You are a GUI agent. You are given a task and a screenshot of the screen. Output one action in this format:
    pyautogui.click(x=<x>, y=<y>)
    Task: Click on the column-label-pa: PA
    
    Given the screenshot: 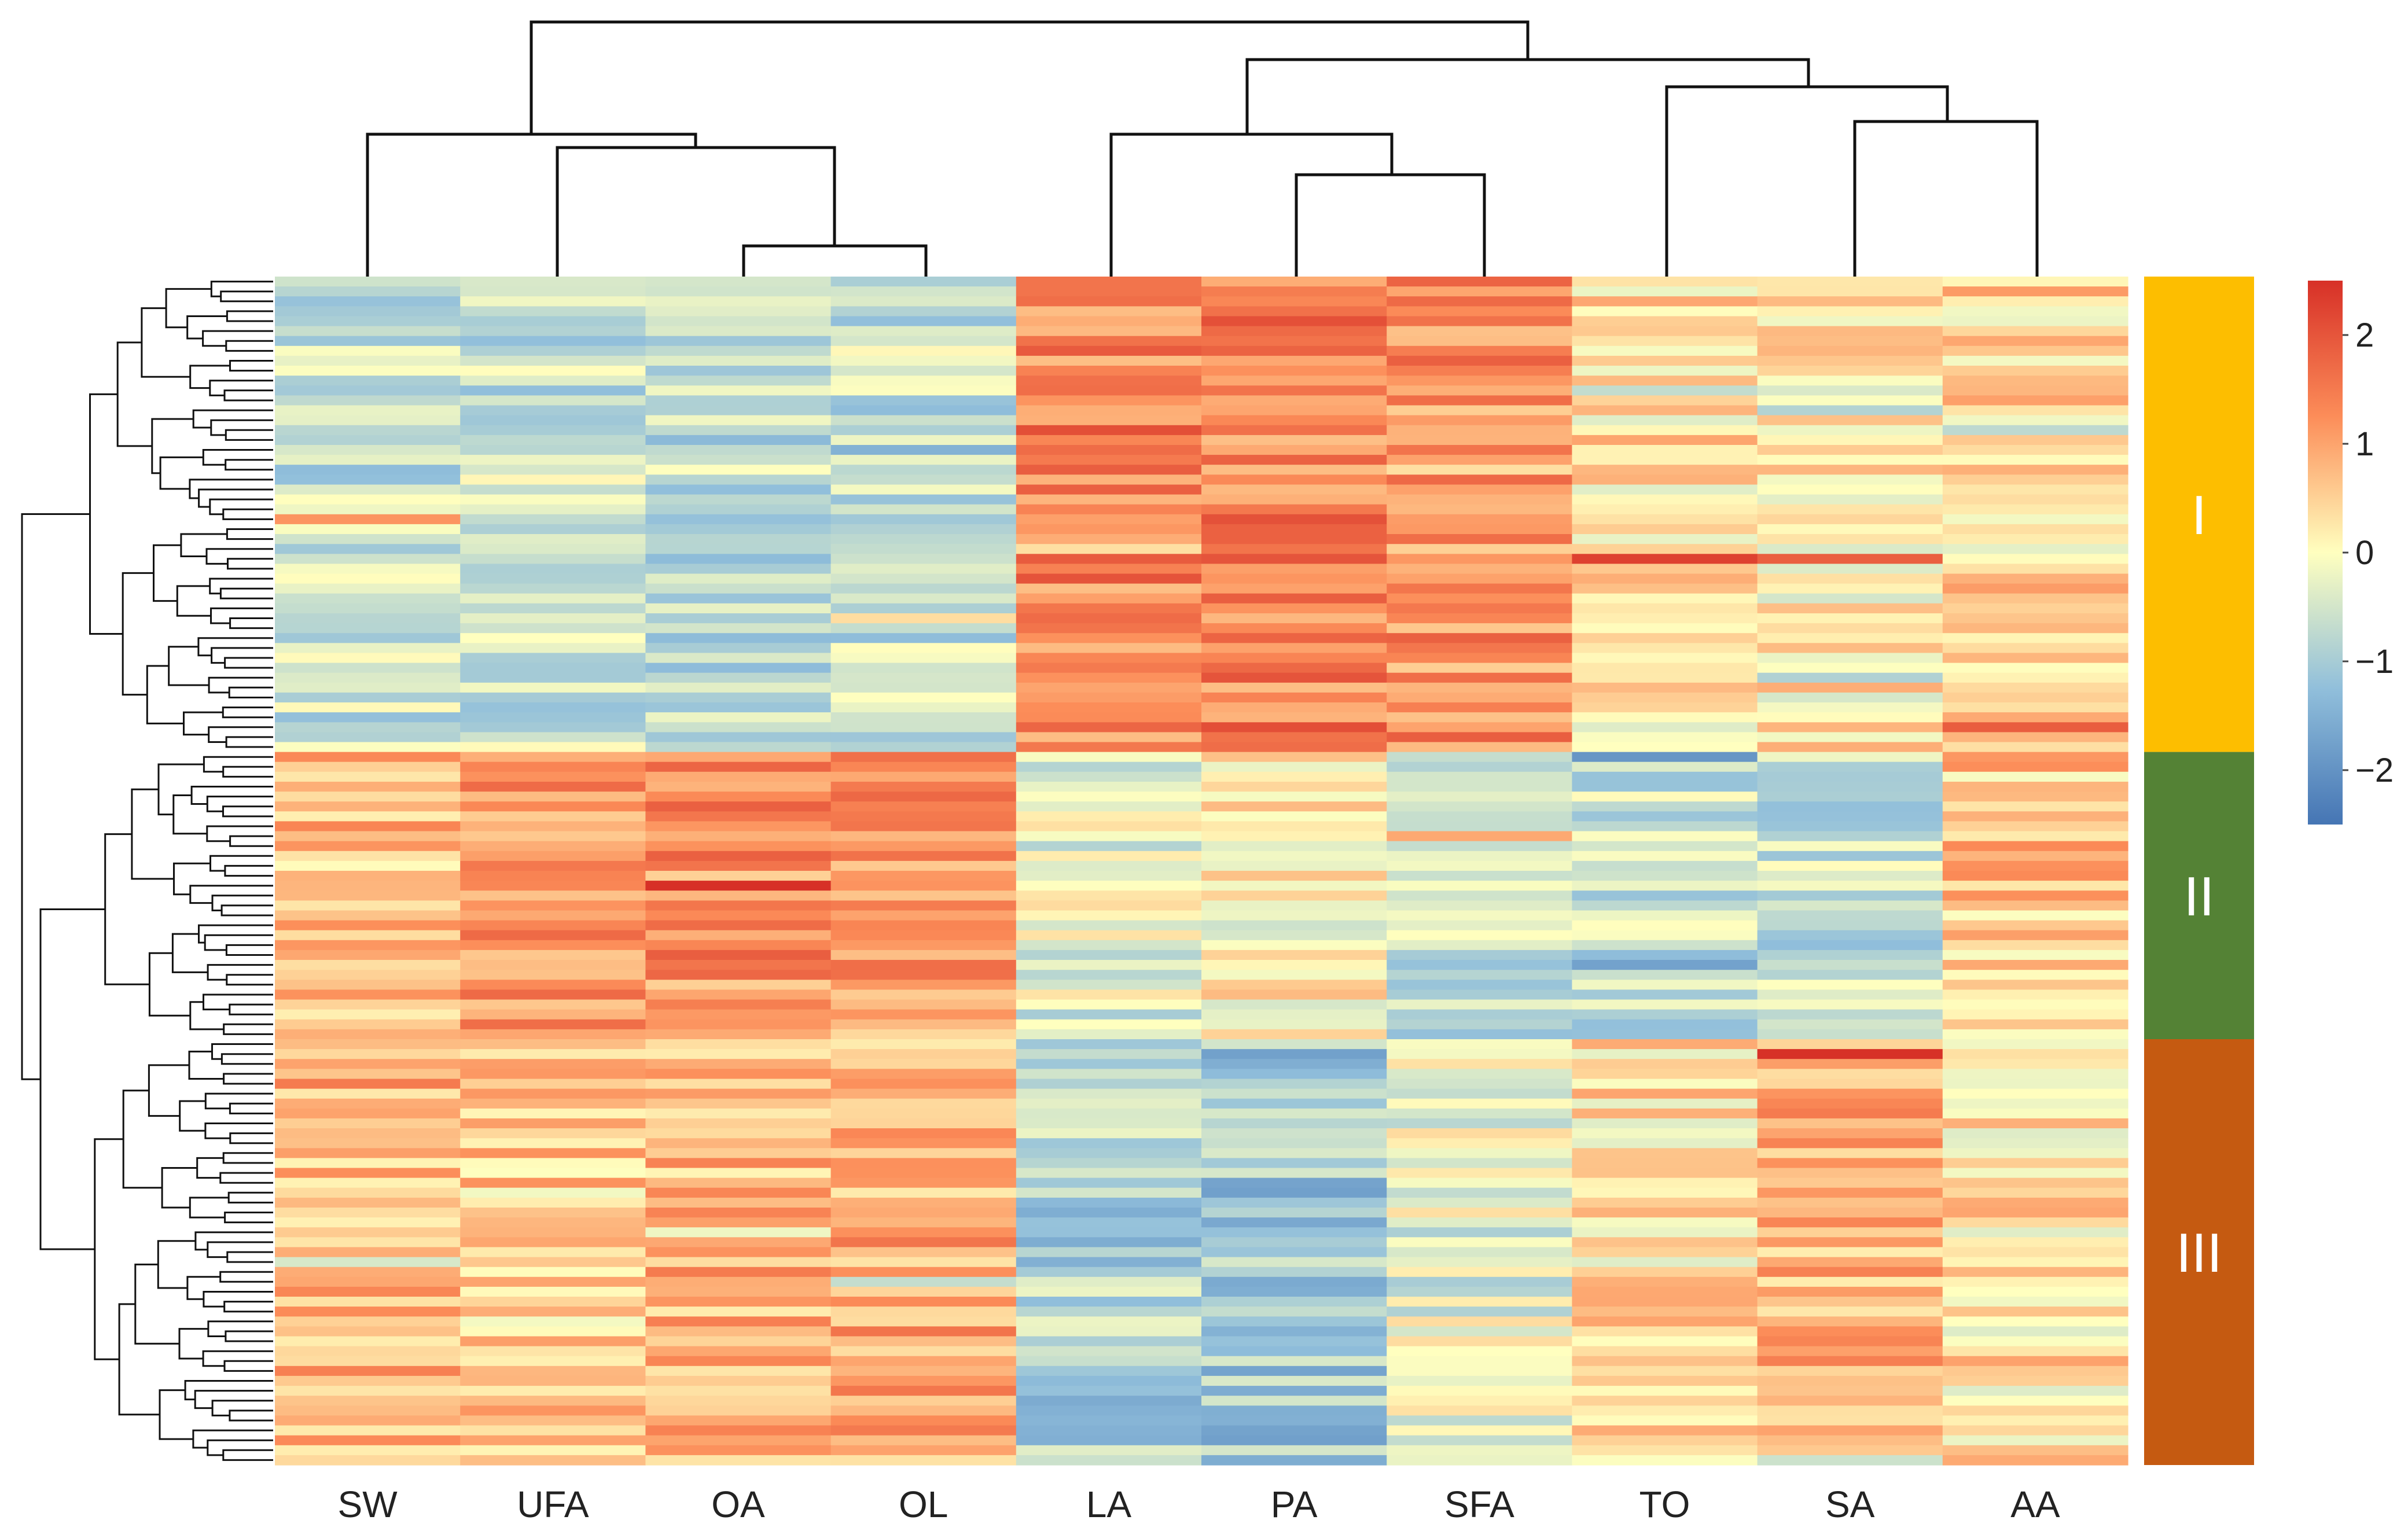 What is the action you would take?
    pyautogui.click(x=1294, y=1504)
    